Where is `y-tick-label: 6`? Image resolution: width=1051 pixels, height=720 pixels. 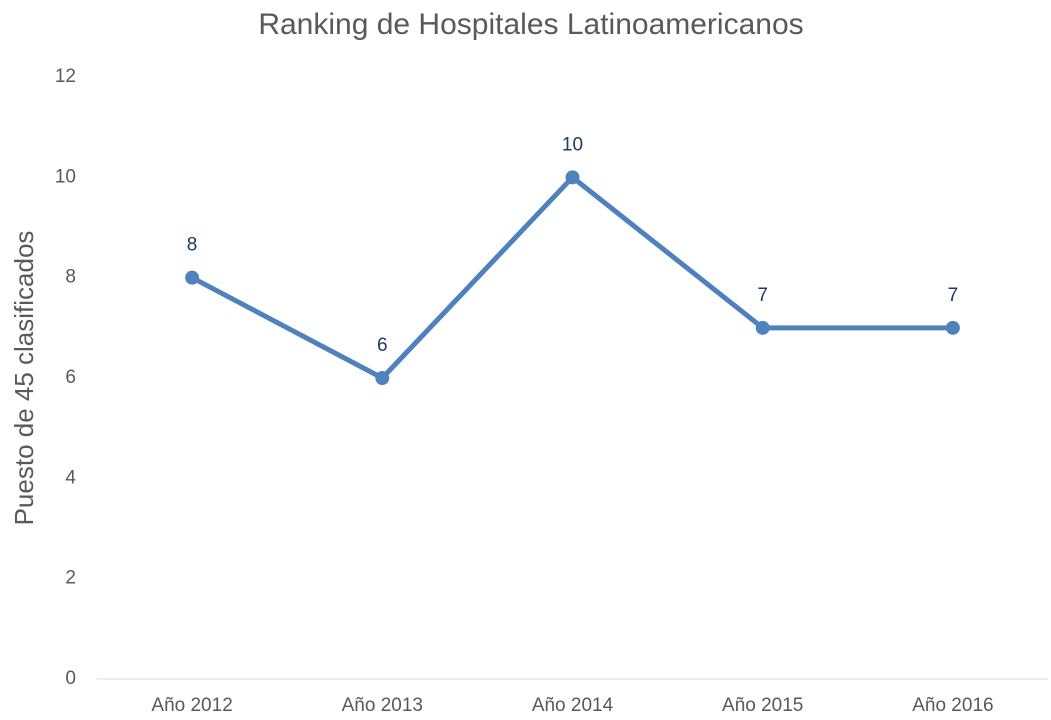 y-tick-label: 6 is located at coordinates (70, 377).